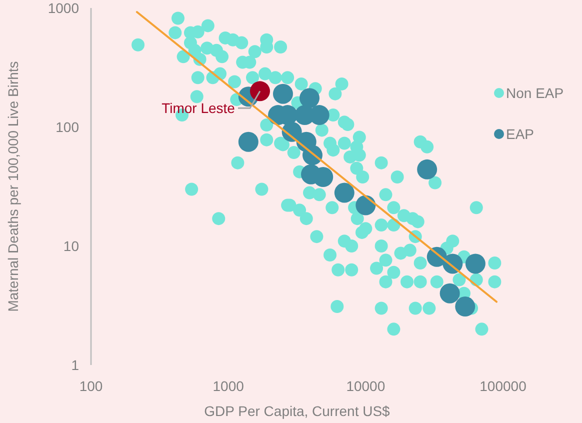  What do you see at coordinates (520, 134) in the screenshot?
I see `legend-label: EAP` at bounding box center [520, 134].